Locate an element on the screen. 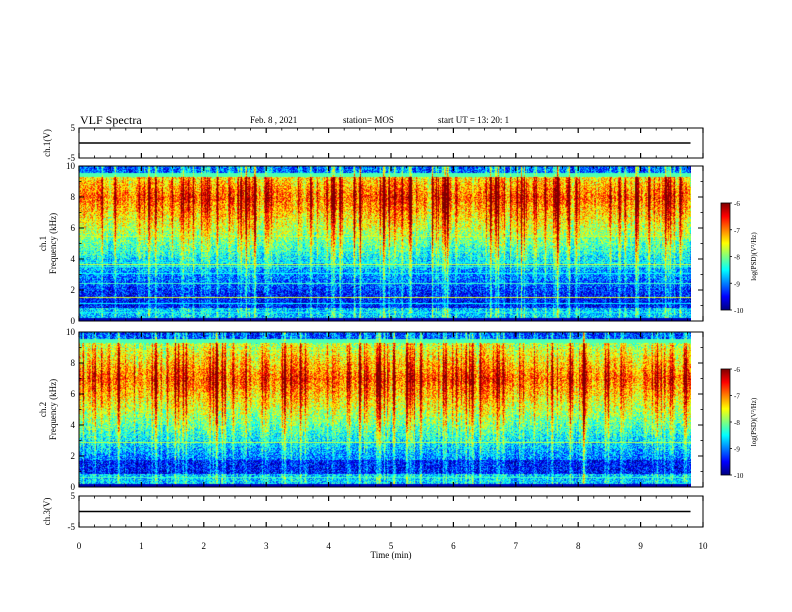 This screenshot has height=612, width=792. y-axis-label: ch.1Frequency (kHz) is located at coordinates (48, 243).